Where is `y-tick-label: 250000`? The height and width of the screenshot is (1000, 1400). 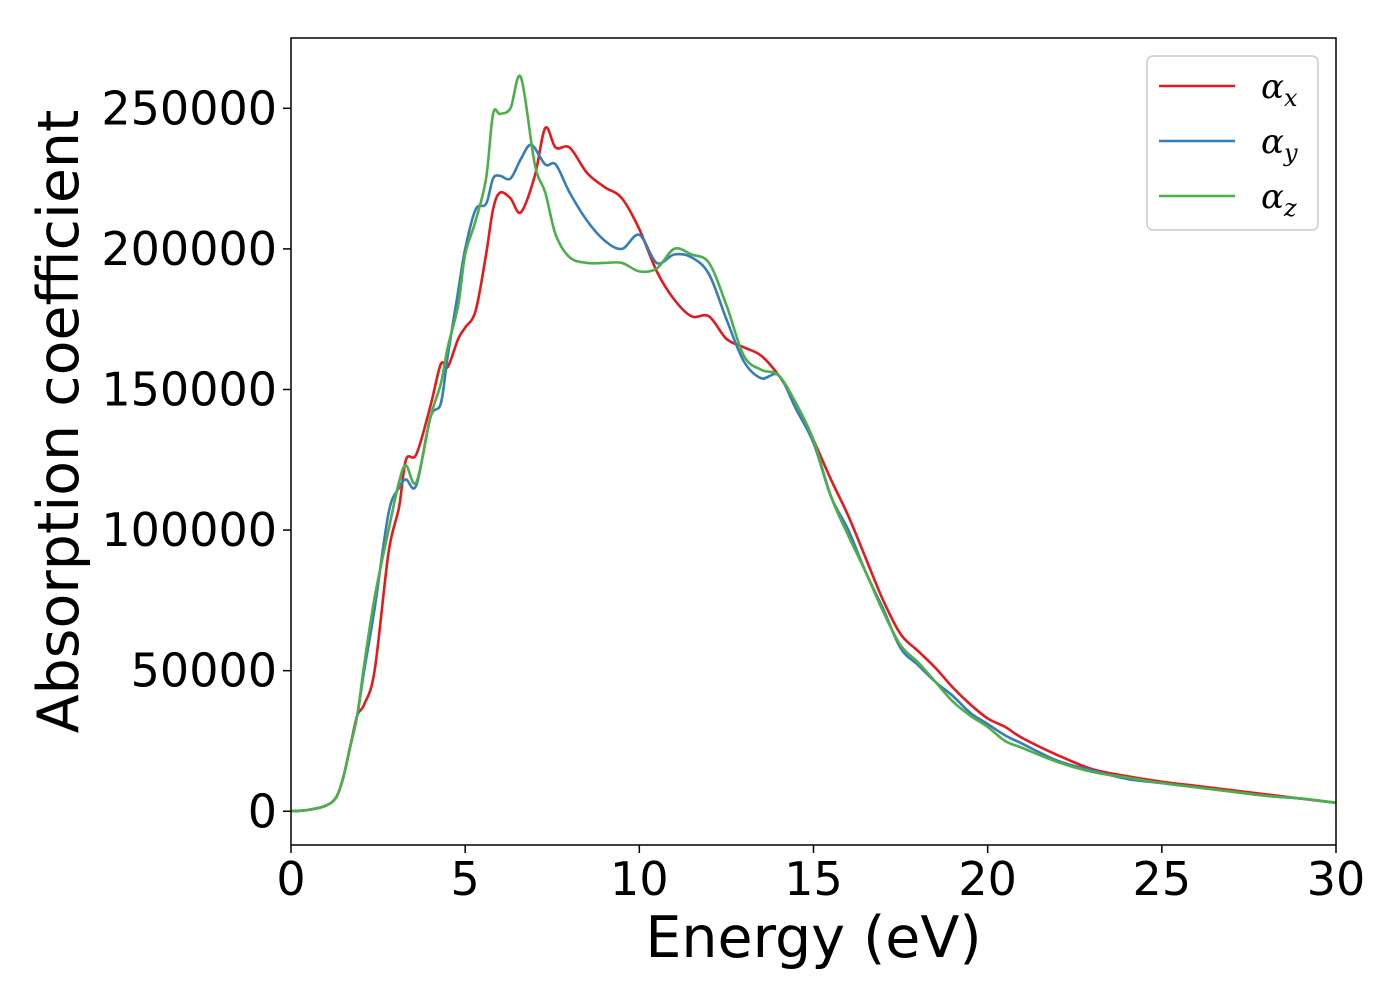 y-tick-label: 250000 is located at coordinates (189, 108).